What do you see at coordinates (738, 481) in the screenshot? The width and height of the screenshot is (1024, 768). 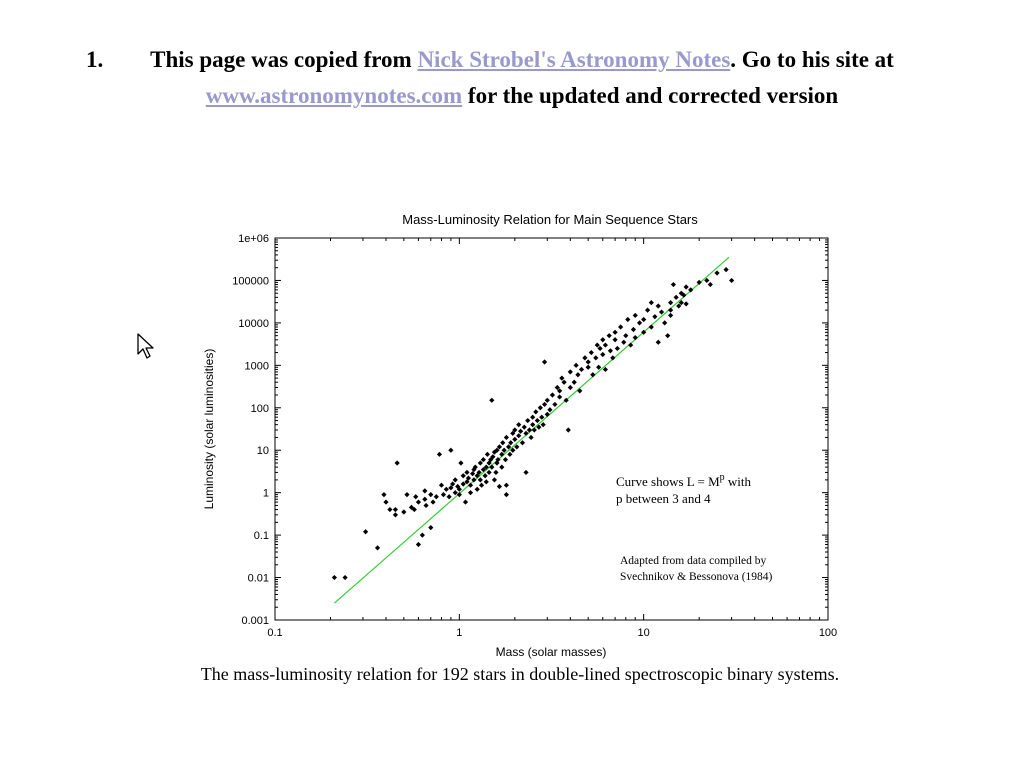 I see `annotation-curve-tail: with` at bounding box center [738, 481].